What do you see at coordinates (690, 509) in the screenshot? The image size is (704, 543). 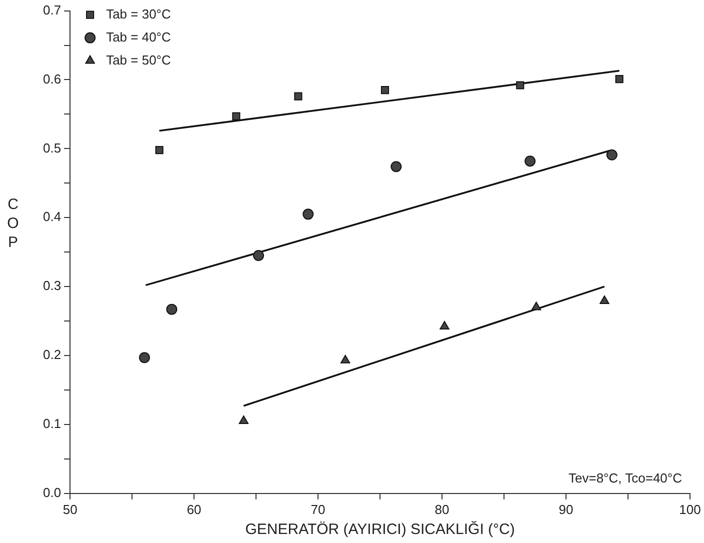 I see `x-tick-label: 100` at bounding box center [690, 509].